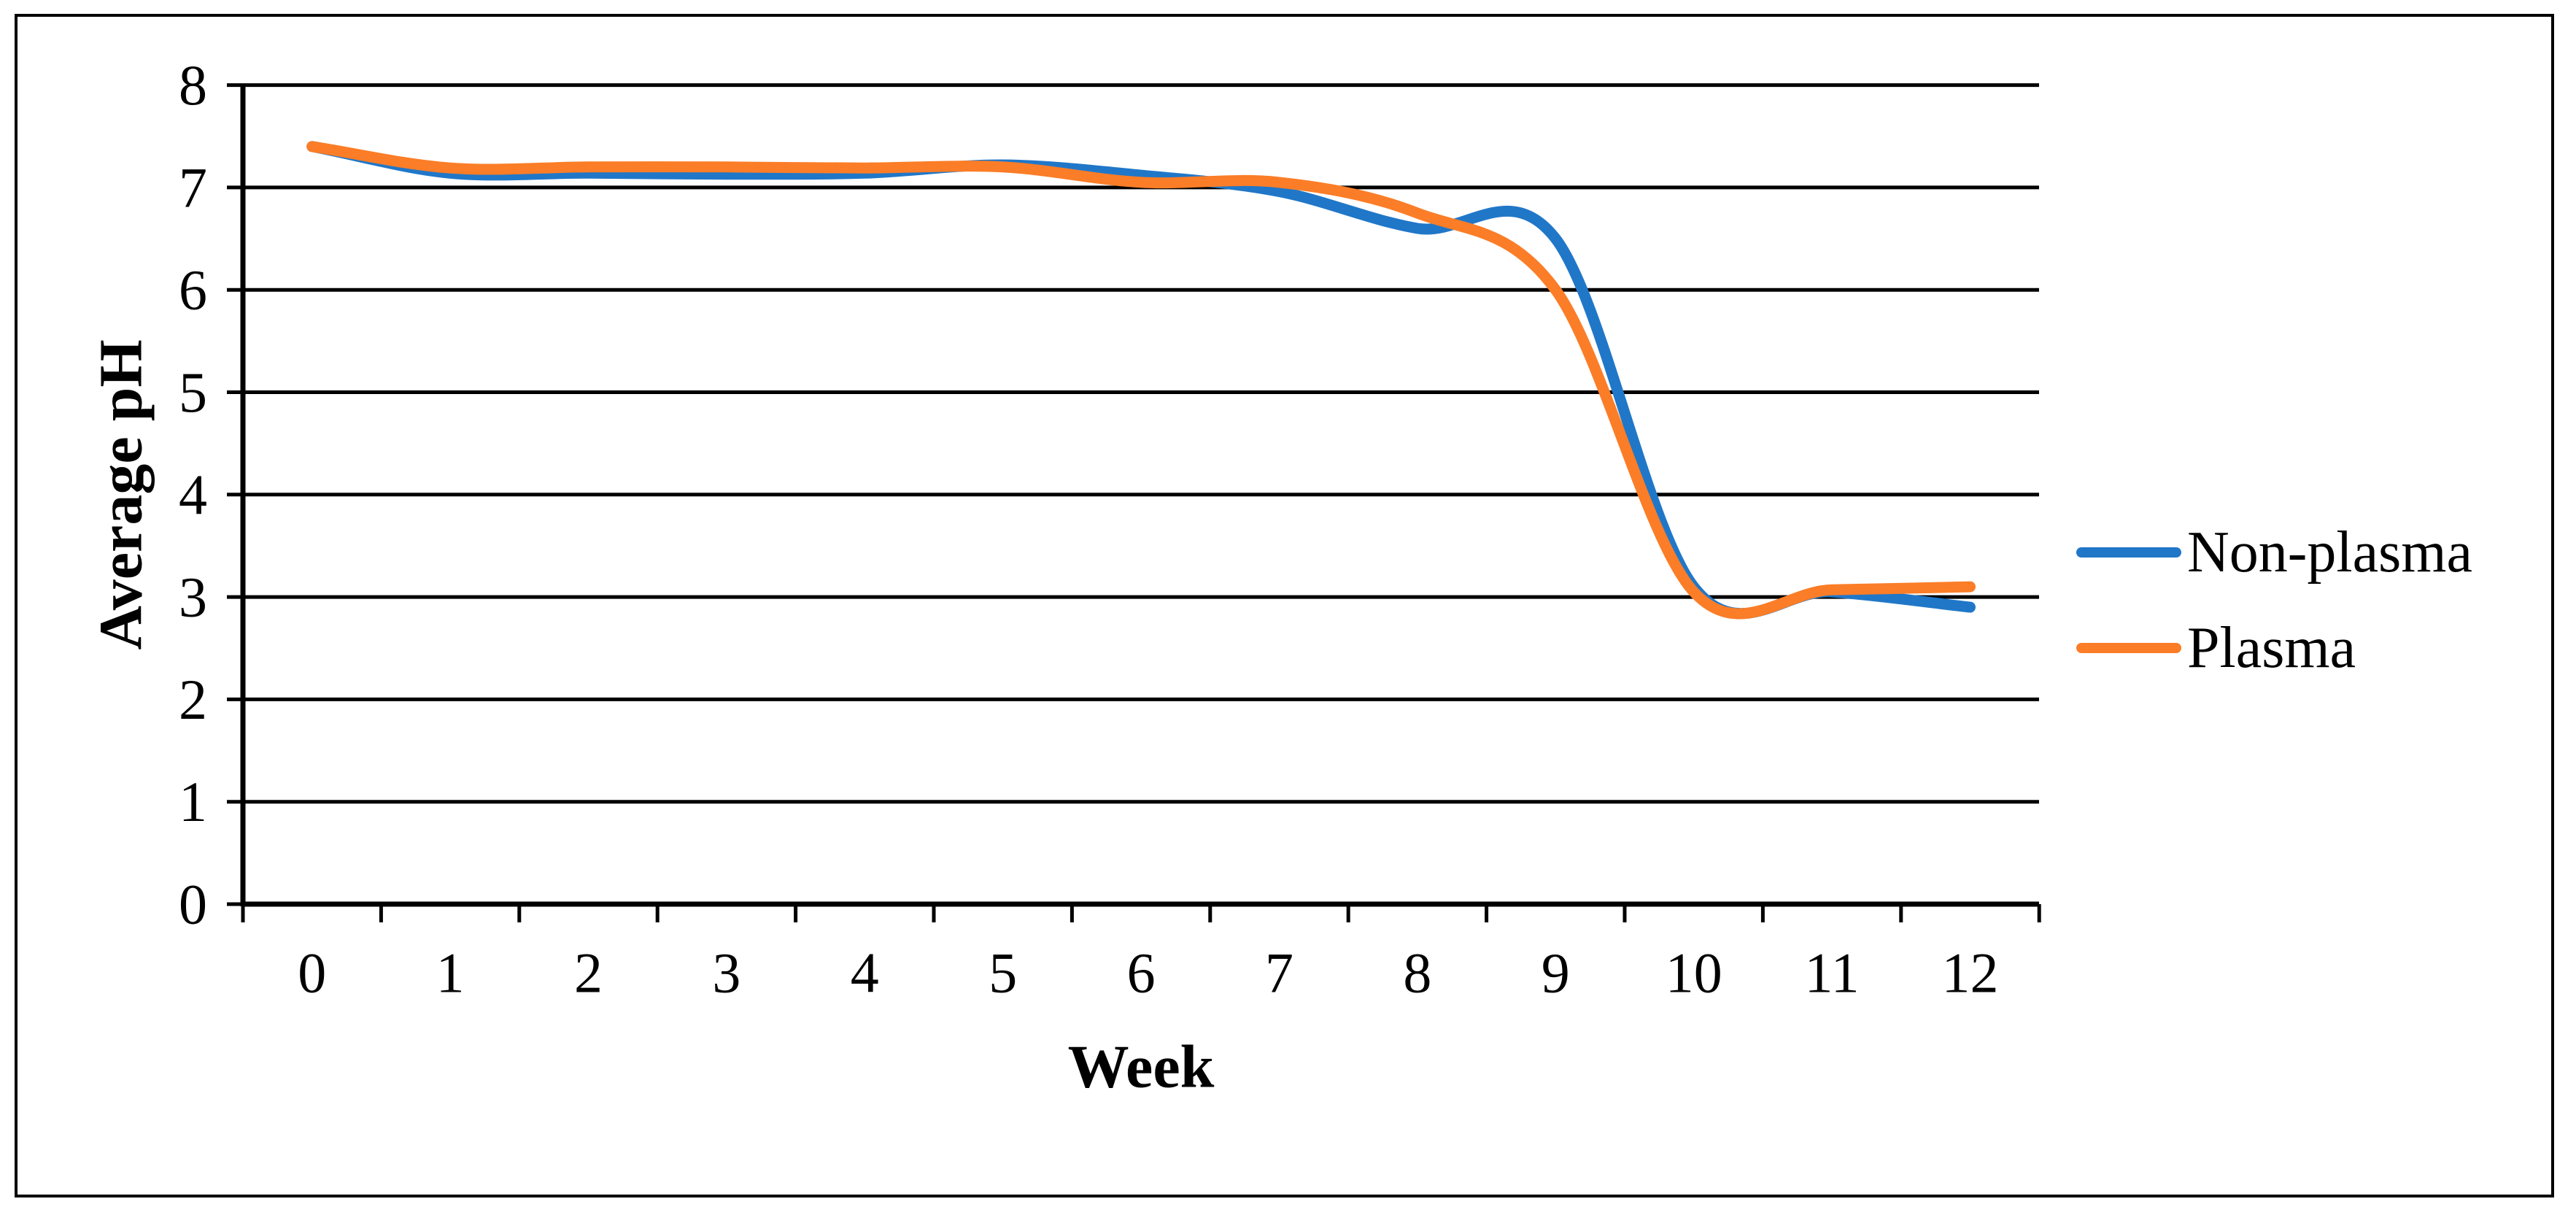 Image resolution: width=2576 pixels, height=1215 pixels. Describe the element at coordinates (1694, 973) in the screenshot. I see `x-tick-label-10: 10` at that location.